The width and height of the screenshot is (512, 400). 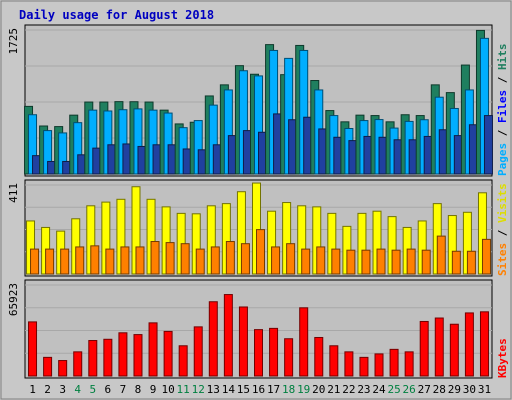 I want to click on bar-sites-day-16: Sites 16: 205, so click(x=260, y=252).